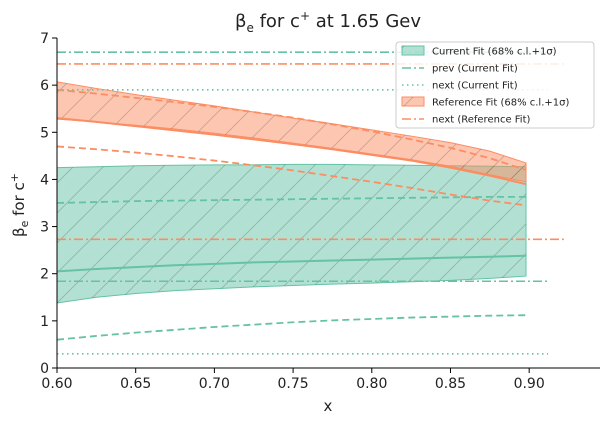  What do you see at coordinates (44, 275) in the screenshot?
I see `y-tick-label: 2` at bounding box center [44, 275].